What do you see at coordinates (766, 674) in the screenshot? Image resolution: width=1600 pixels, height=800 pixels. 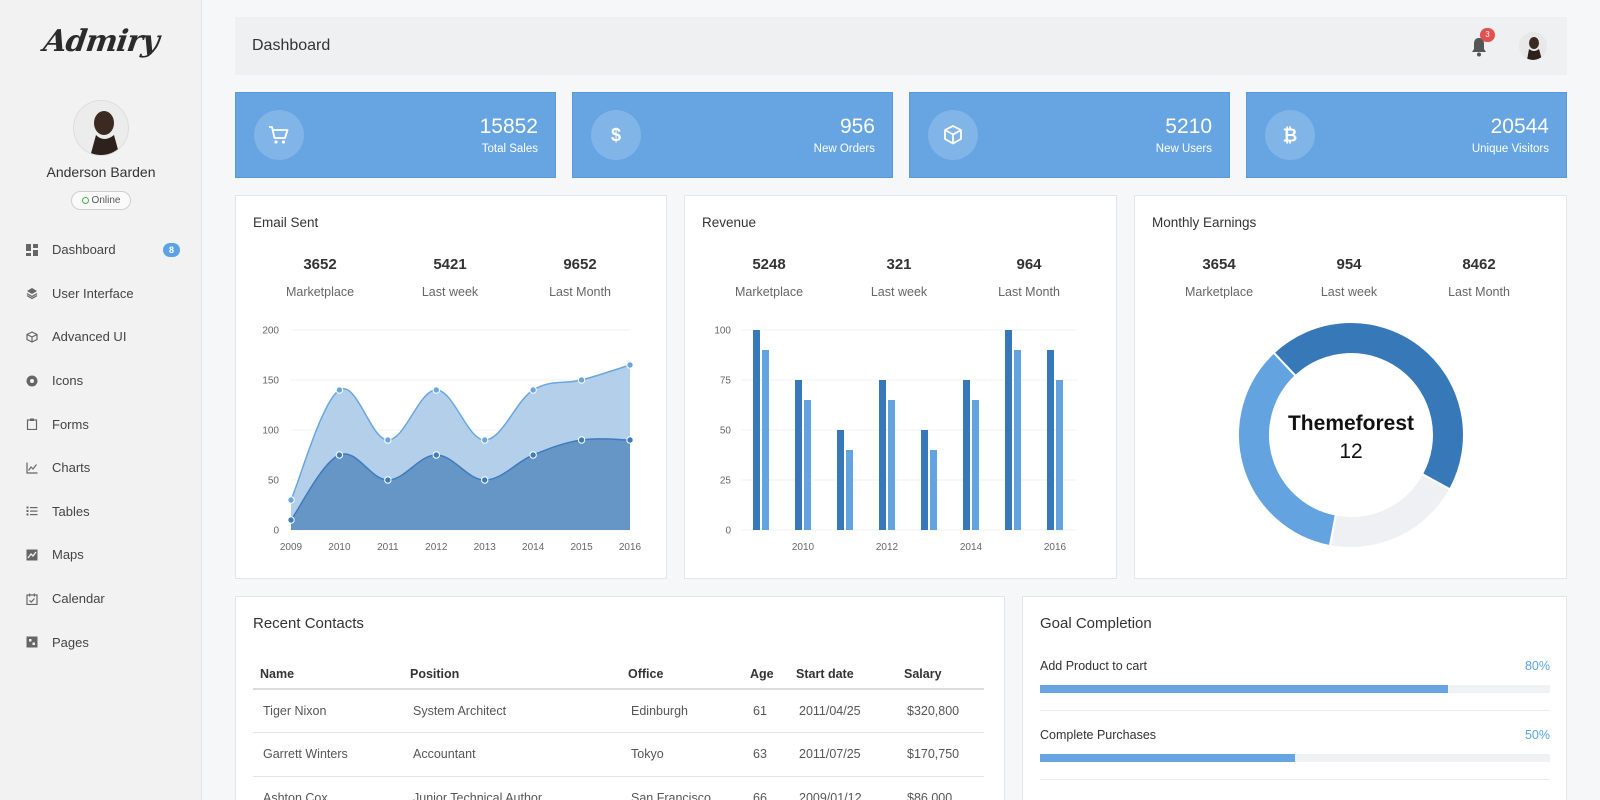 I see `column-header: Age` at bounding box center [766, 674].